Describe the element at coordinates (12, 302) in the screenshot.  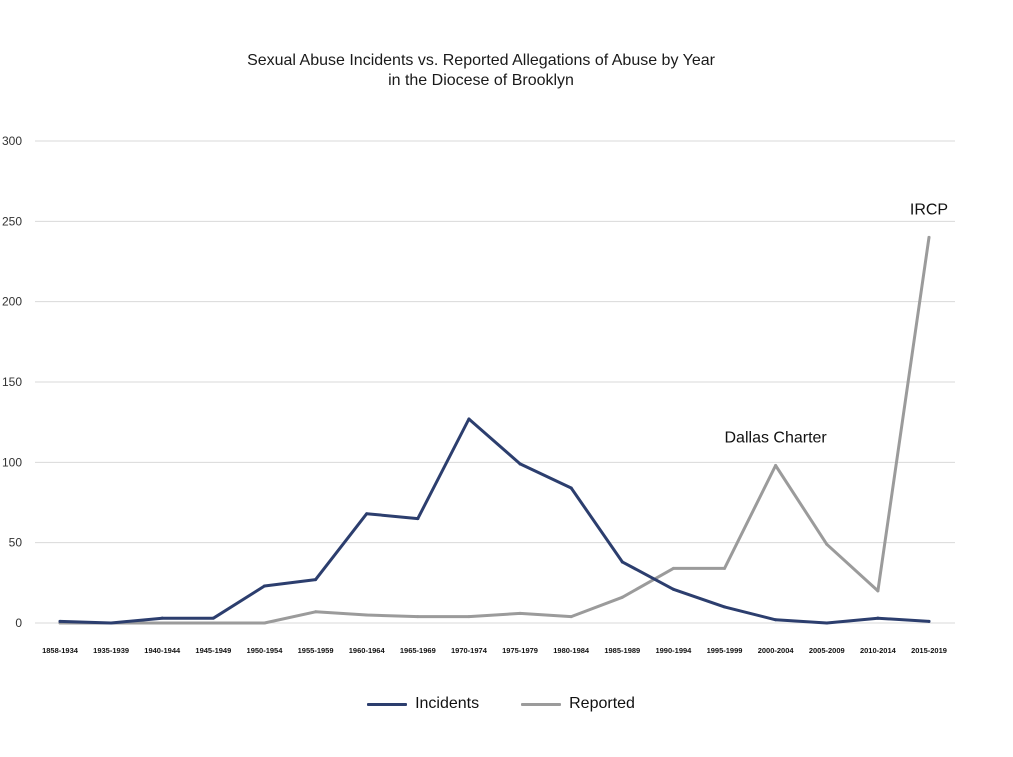
I see `y-tick-label: 200` at that location.